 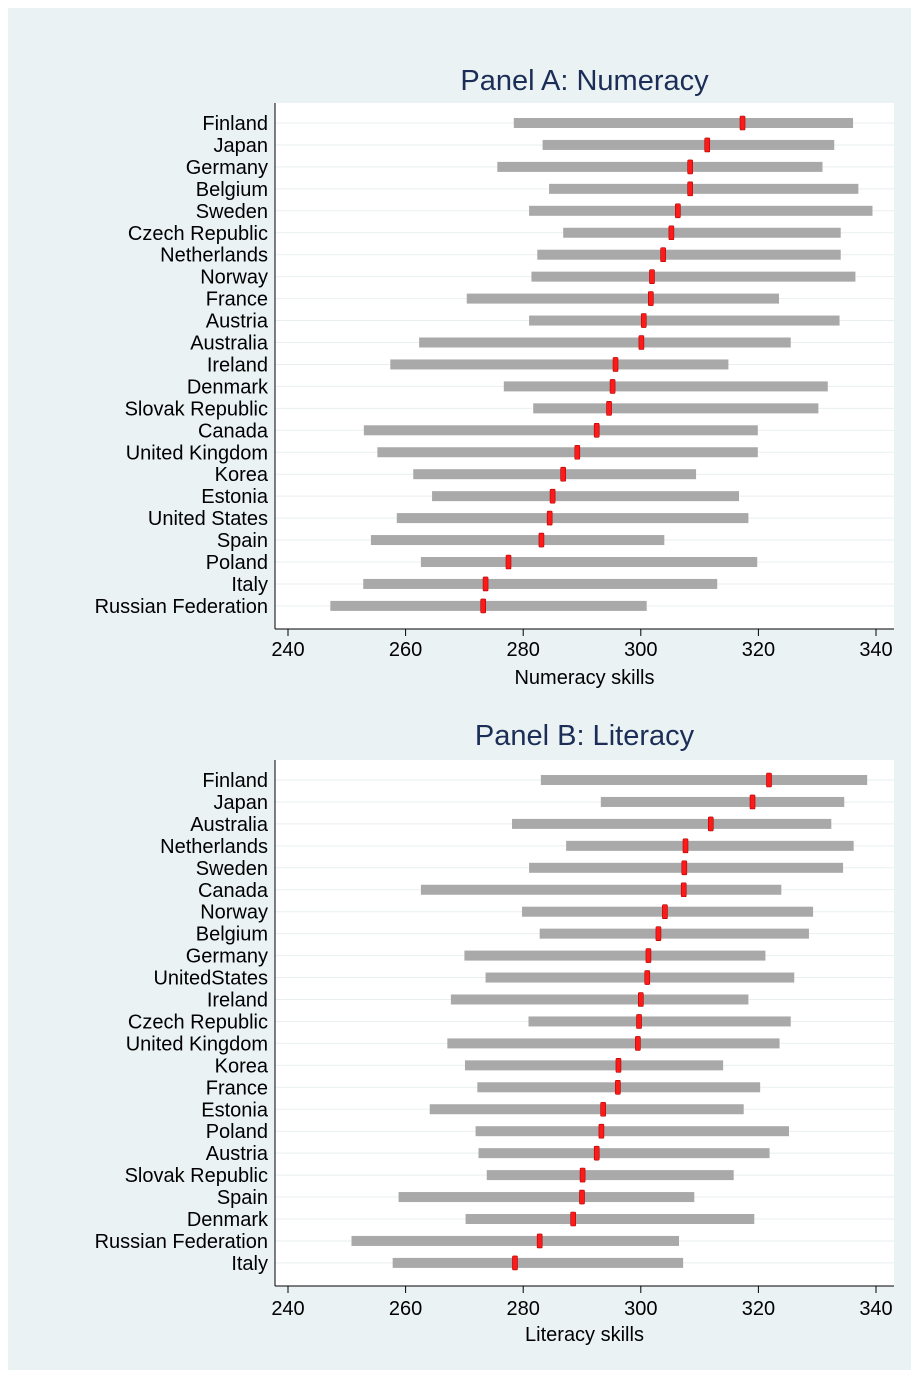 What do you see at coordinates (237, 1088) in the screenshot?
I see `country-label: France` at bounding box center [237, 1088].